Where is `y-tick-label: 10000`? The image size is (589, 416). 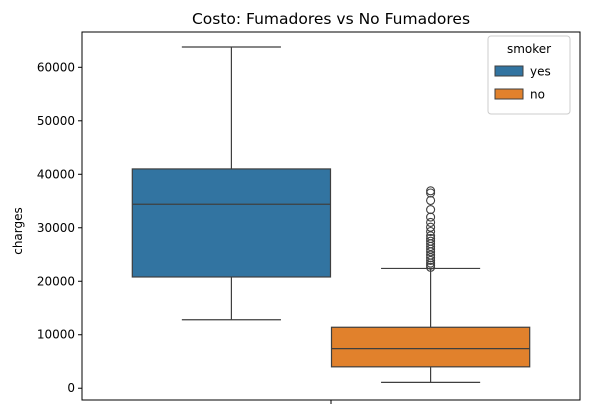
y-tick-label: 10000 is located at coordinates (56, 335).